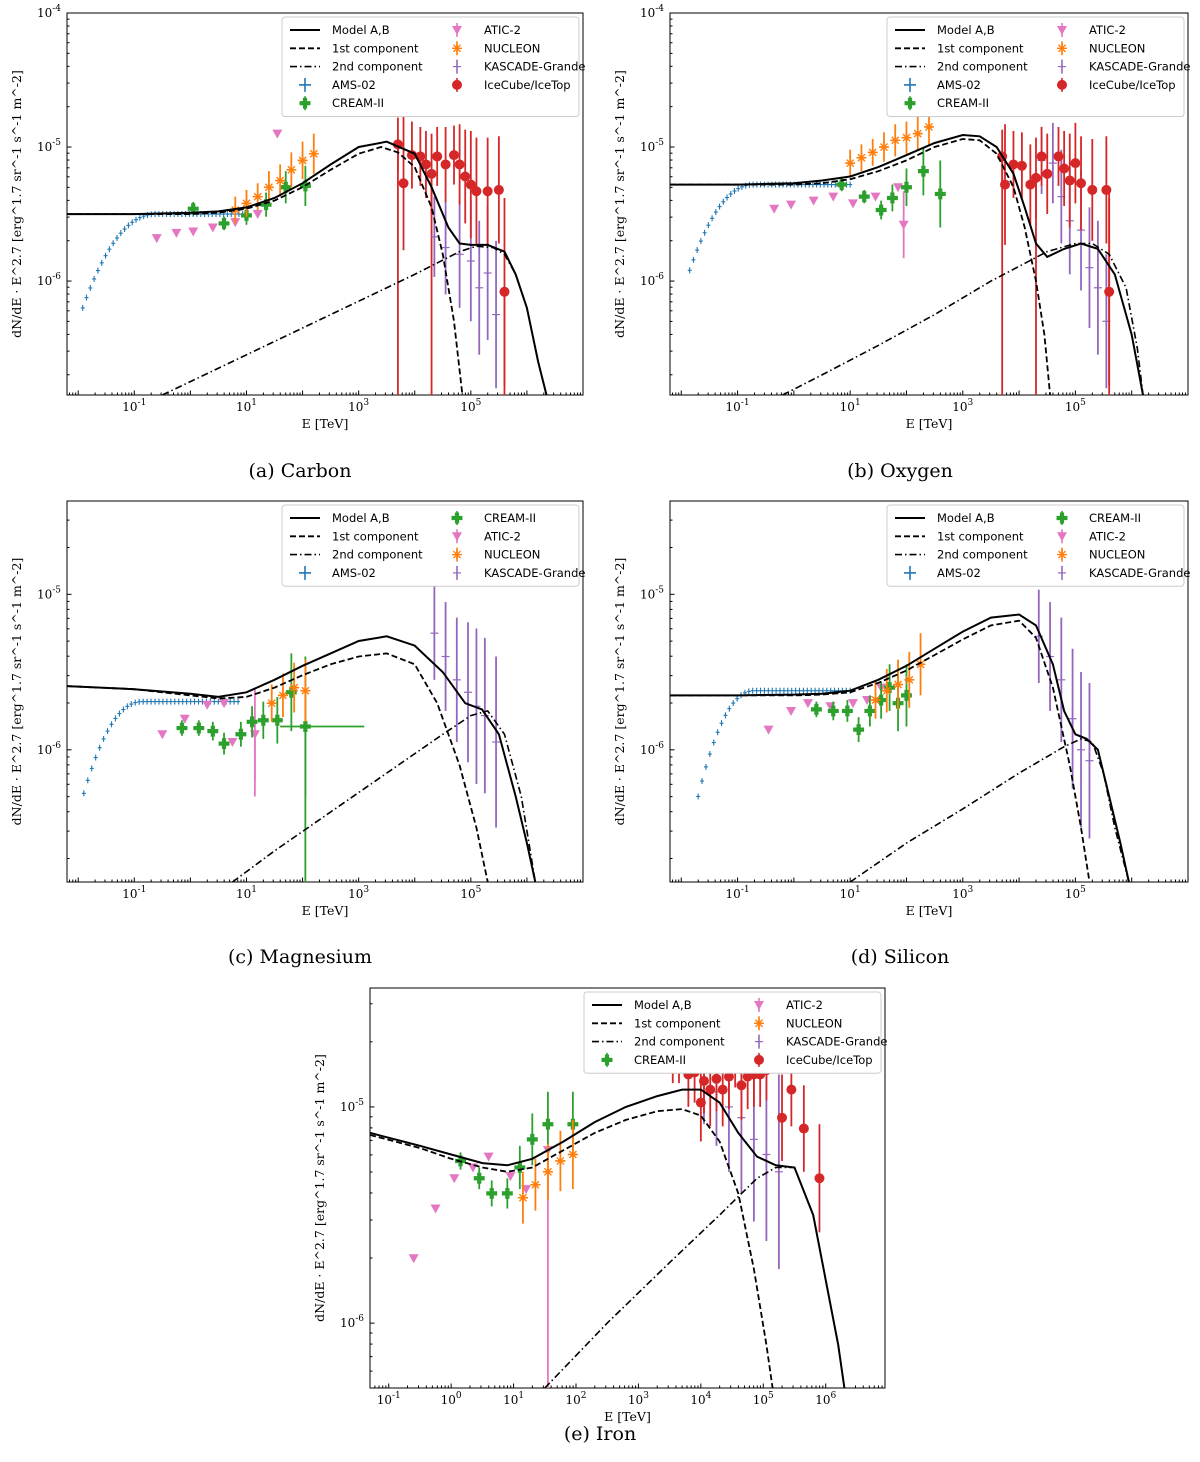 The height and width of the screenshot is (1462, 1200). I want to click on y-tick-label: 10⁻⁴, so click(49, 12).